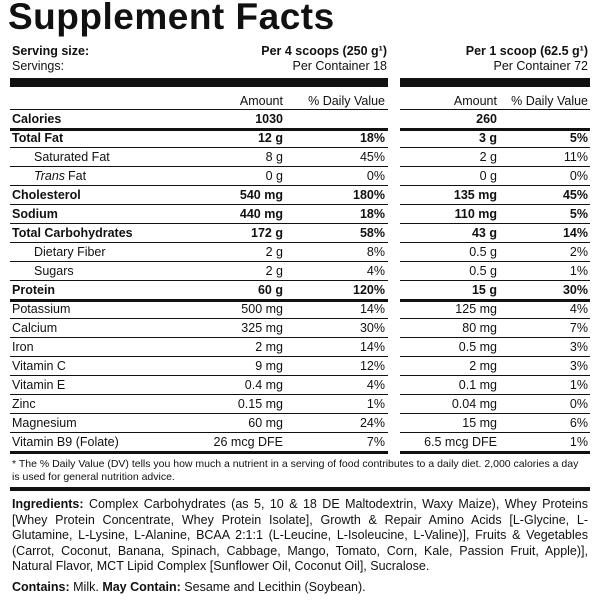  Describe the element at coordinates (54, 271) in the screenshot. I see `row-label-text: Sugars` at that location.